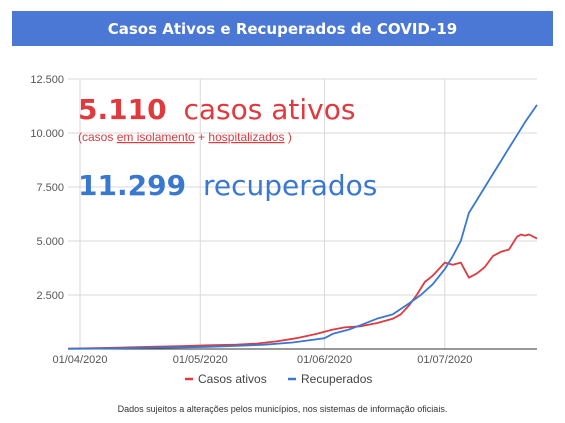  I want to click on recovered-label: recuperados, so click(290, 185).